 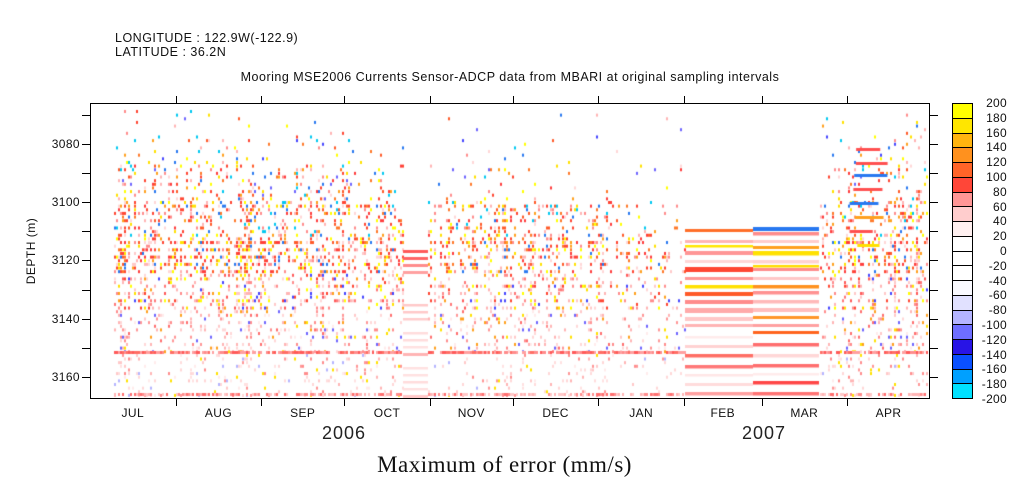 I want to click on latitude-label: LATITUDE : 36.2N, so click(x=171, y=52).